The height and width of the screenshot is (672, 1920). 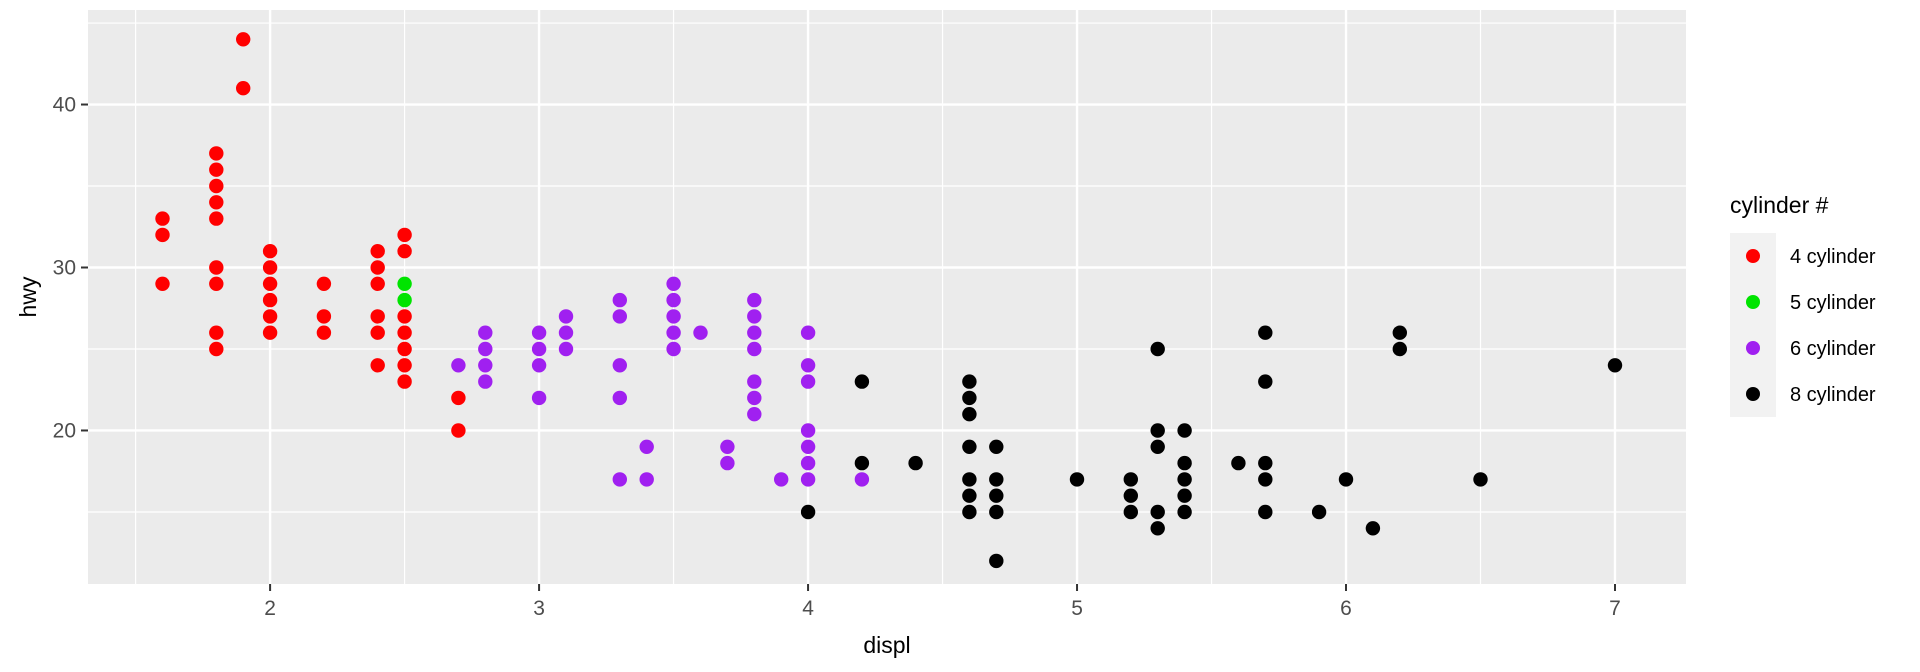 What do you see at coordinates (64, 268) in the screenshot?
I see `y-tick-label: 30` at bounding box center [64, 268].